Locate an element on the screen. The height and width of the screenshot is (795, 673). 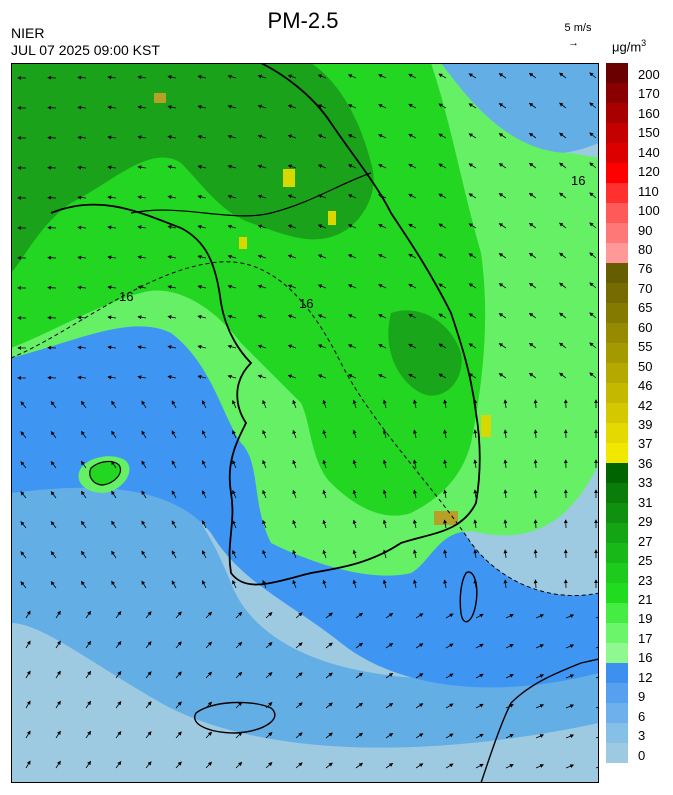
legend-tick-label: 150 is located at coordinates (649, 133).